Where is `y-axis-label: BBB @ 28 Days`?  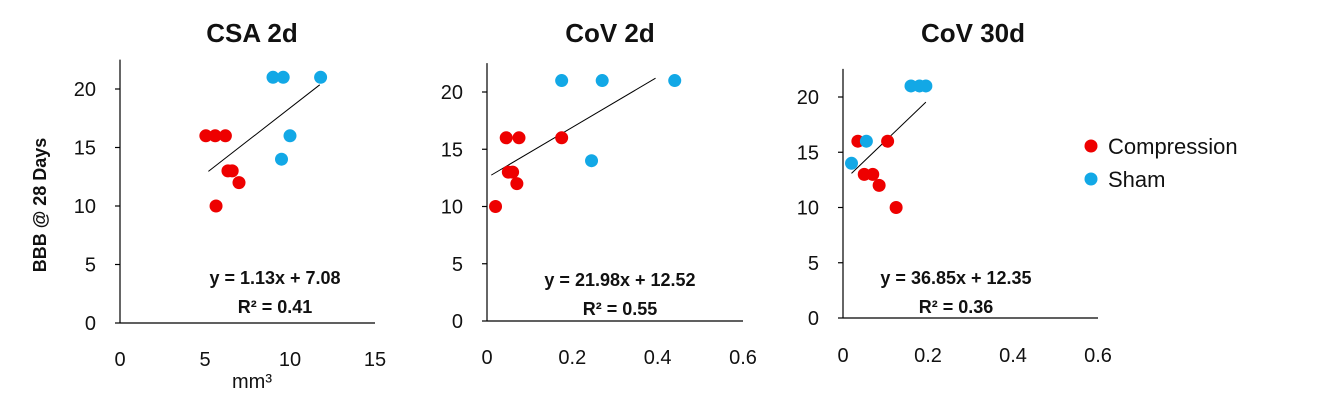
y-axis-label: BBB @ 28 Days is located at coordinates (40, 205).